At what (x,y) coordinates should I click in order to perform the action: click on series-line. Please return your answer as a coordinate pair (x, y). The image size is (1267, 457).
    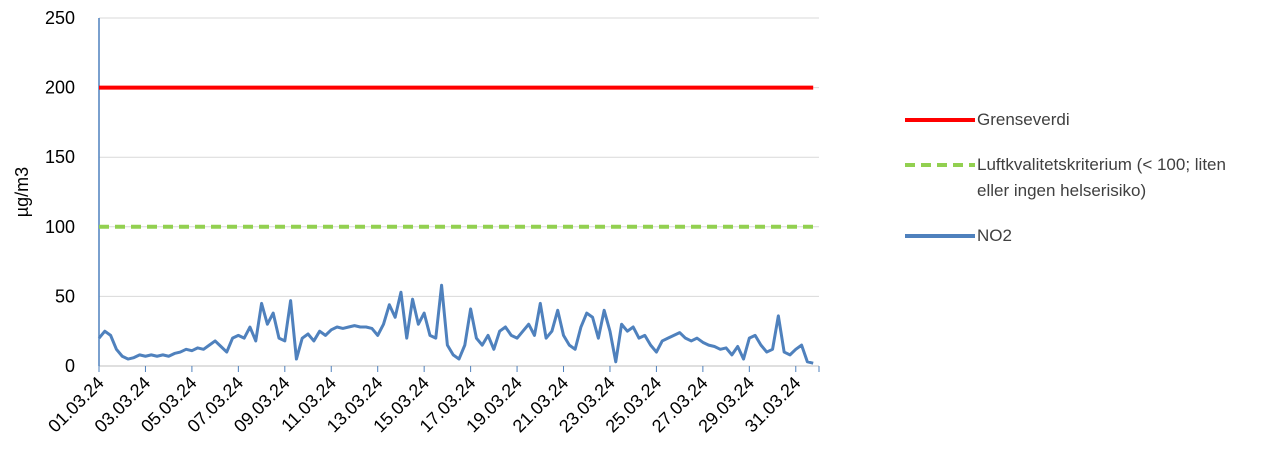
    Looking at the image, I should click on (455, 324).